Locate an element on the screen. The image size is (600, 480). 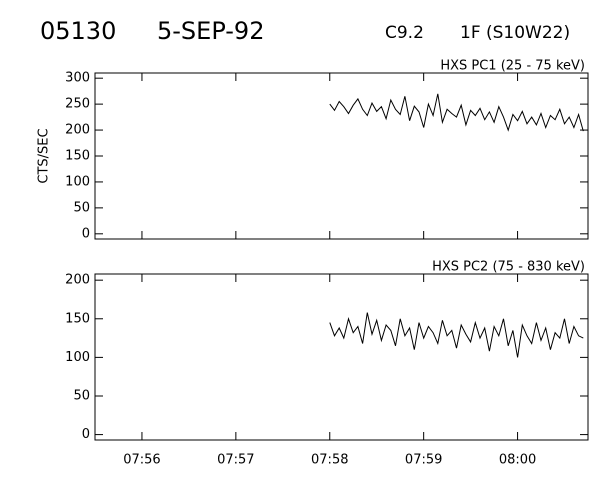
y-axis-label: CTS/SEC is located at coordinates (44, 155).